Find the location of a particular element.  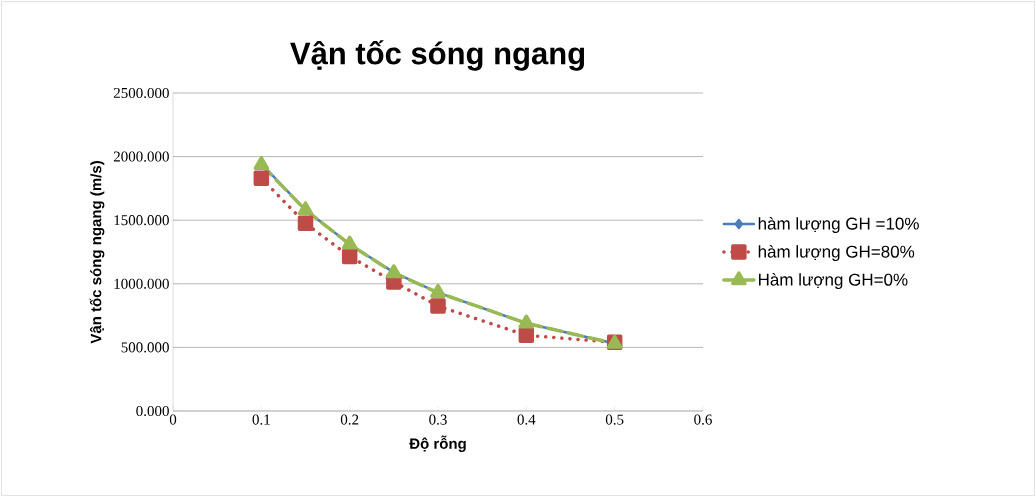

y-tick-label: 2500.000 is located at coordinates (141, 93).